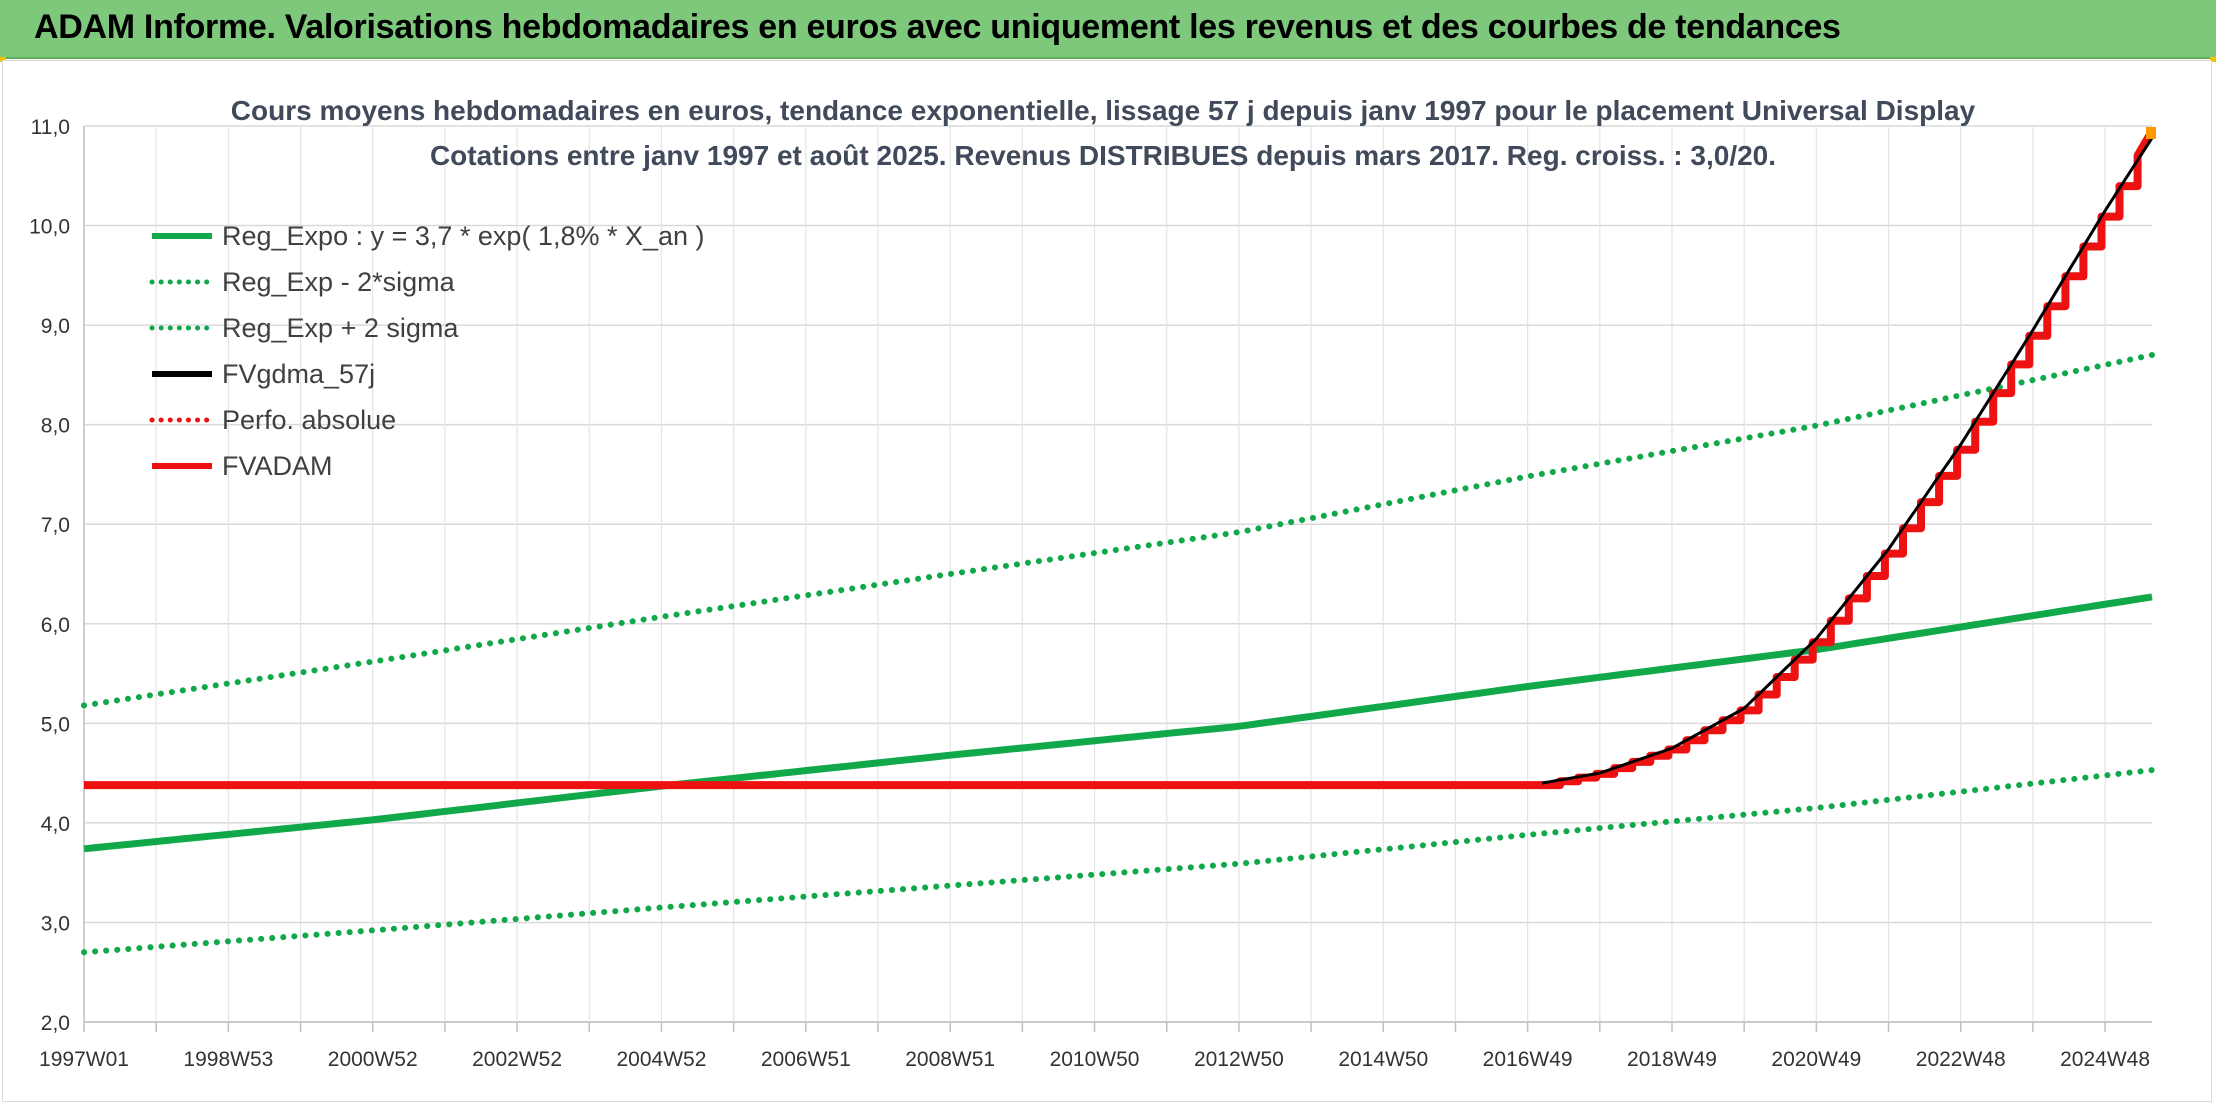 The width and height of the screenshot is (2216, 1106). I want to click on y-tick-label: 7,0, so click(55, 525).